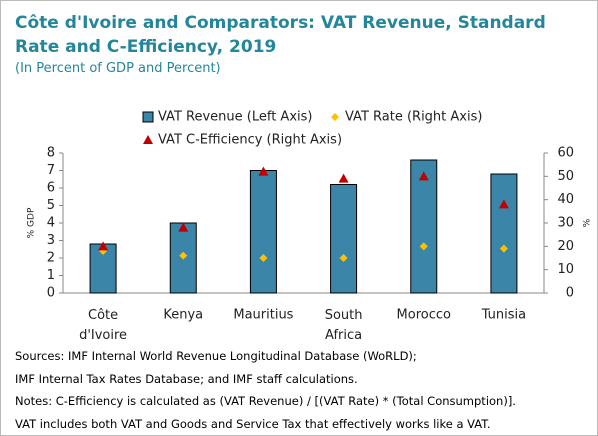 The width and height of the screenshot is (598, 436). What do you see at coordinates (565, 176) in the screenshot?
I see `y2-tick-label: 50` at bounding box center [565, 176].